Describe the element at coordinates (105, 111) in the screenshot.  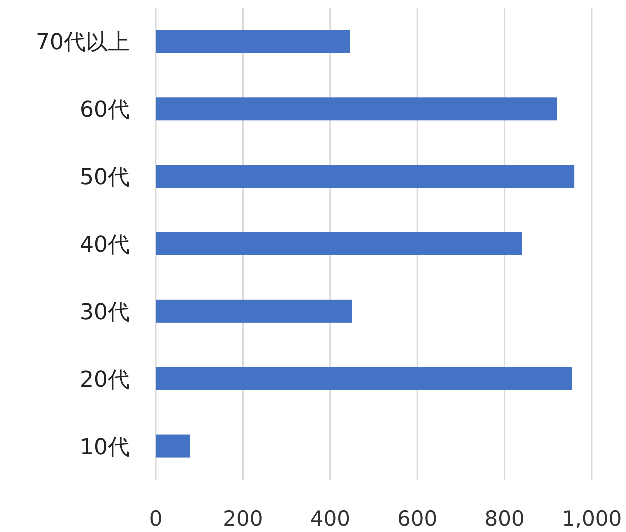
I see `y-tick-label: 60代` at that location.